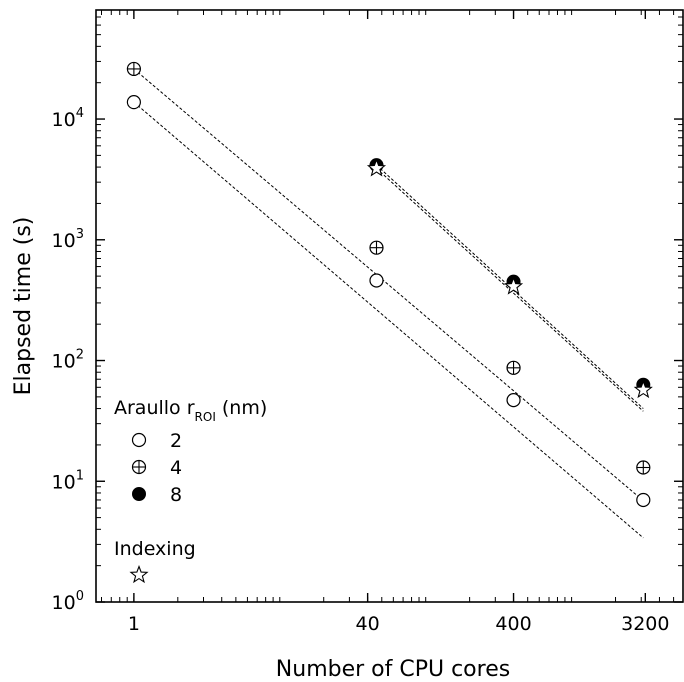  I want to click on legend-marker-indexing, so click(139, 574).